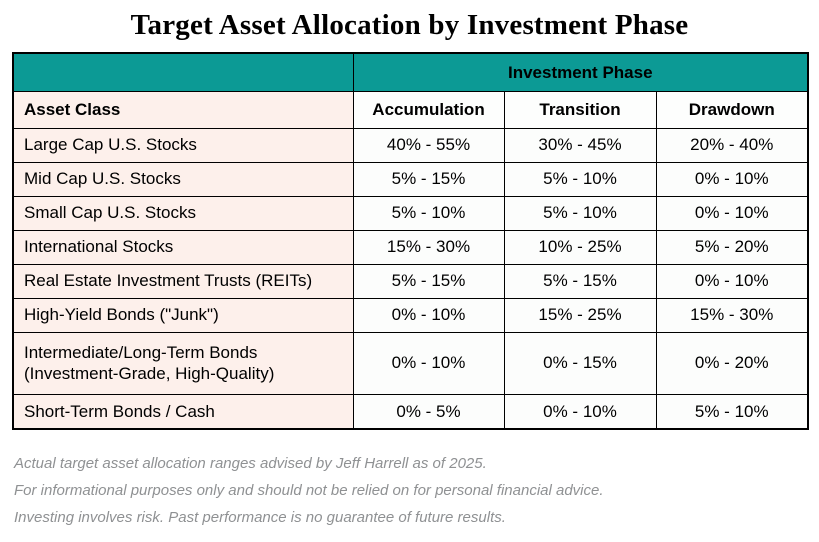  What do you see at coordinates (183, 72) in the screenshot?
I see `corner-spacer-cell` at bounding box center [183, 72].